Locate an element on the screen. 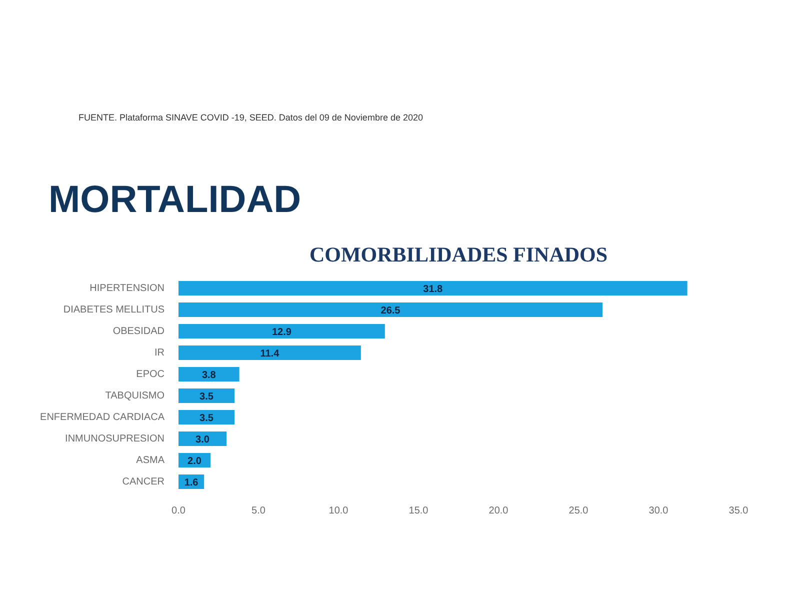  data-label: 2.0 is located at coordinates (195, 461).